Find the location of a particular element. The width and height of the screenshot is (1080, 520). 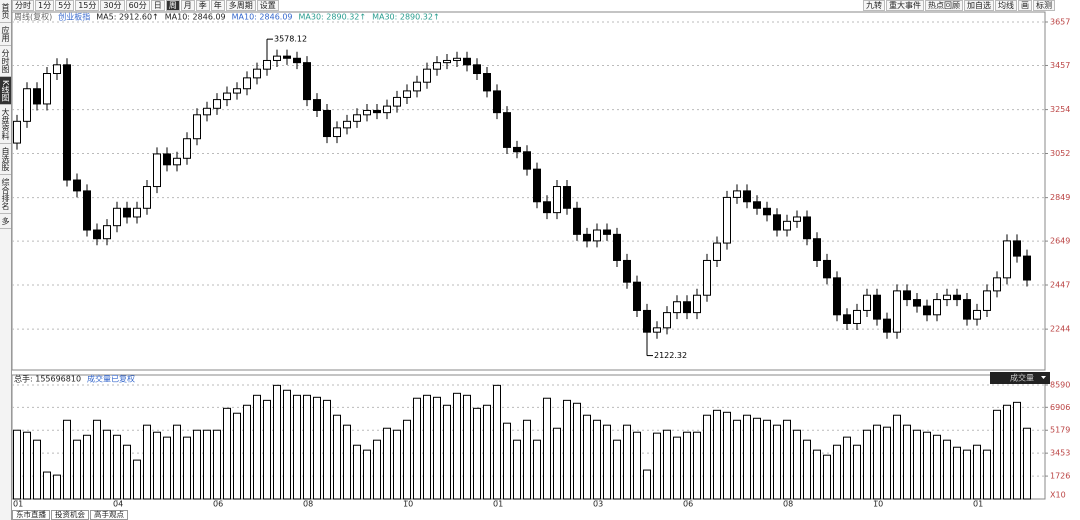

sidebar-item: 大盘资料 is located at coordinates (5, 125).